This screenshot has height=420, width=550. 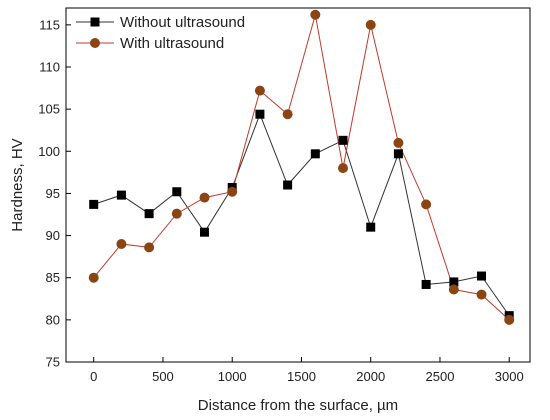 I want to click on x-axis: 0 500 1000 1500 2000 2500 3000, so click(x=307, y=370).